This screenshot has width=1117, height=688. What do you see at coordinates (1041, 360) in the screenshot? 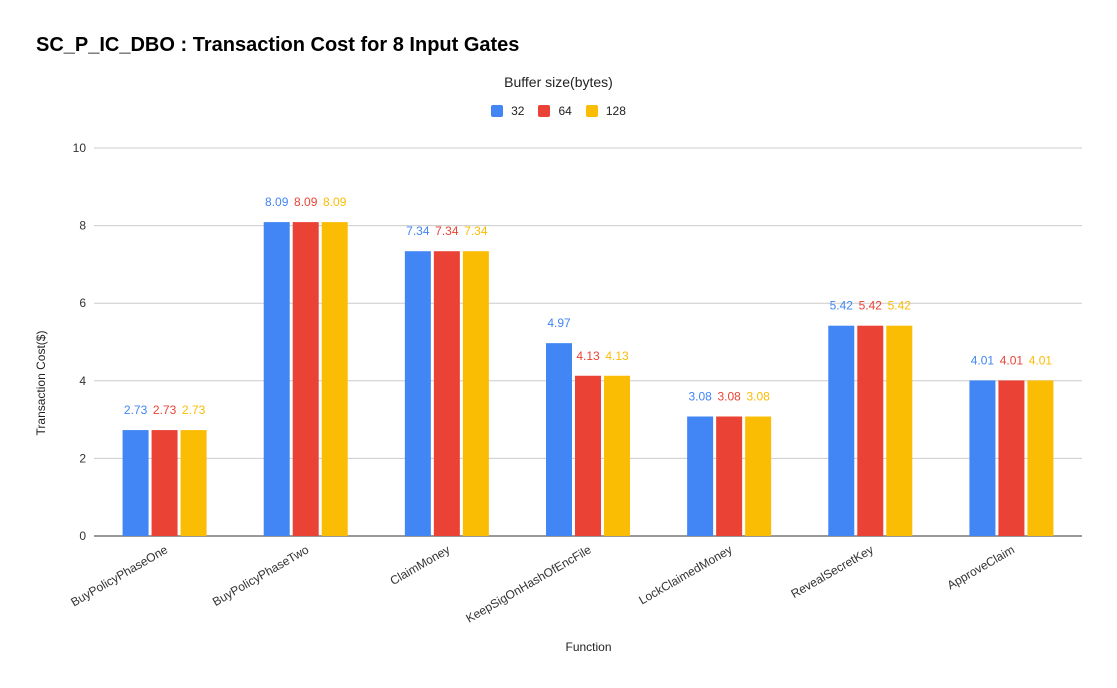
I see `data-label-128-ApproveClaim: 4.01` at bounding box center [1041, 360].